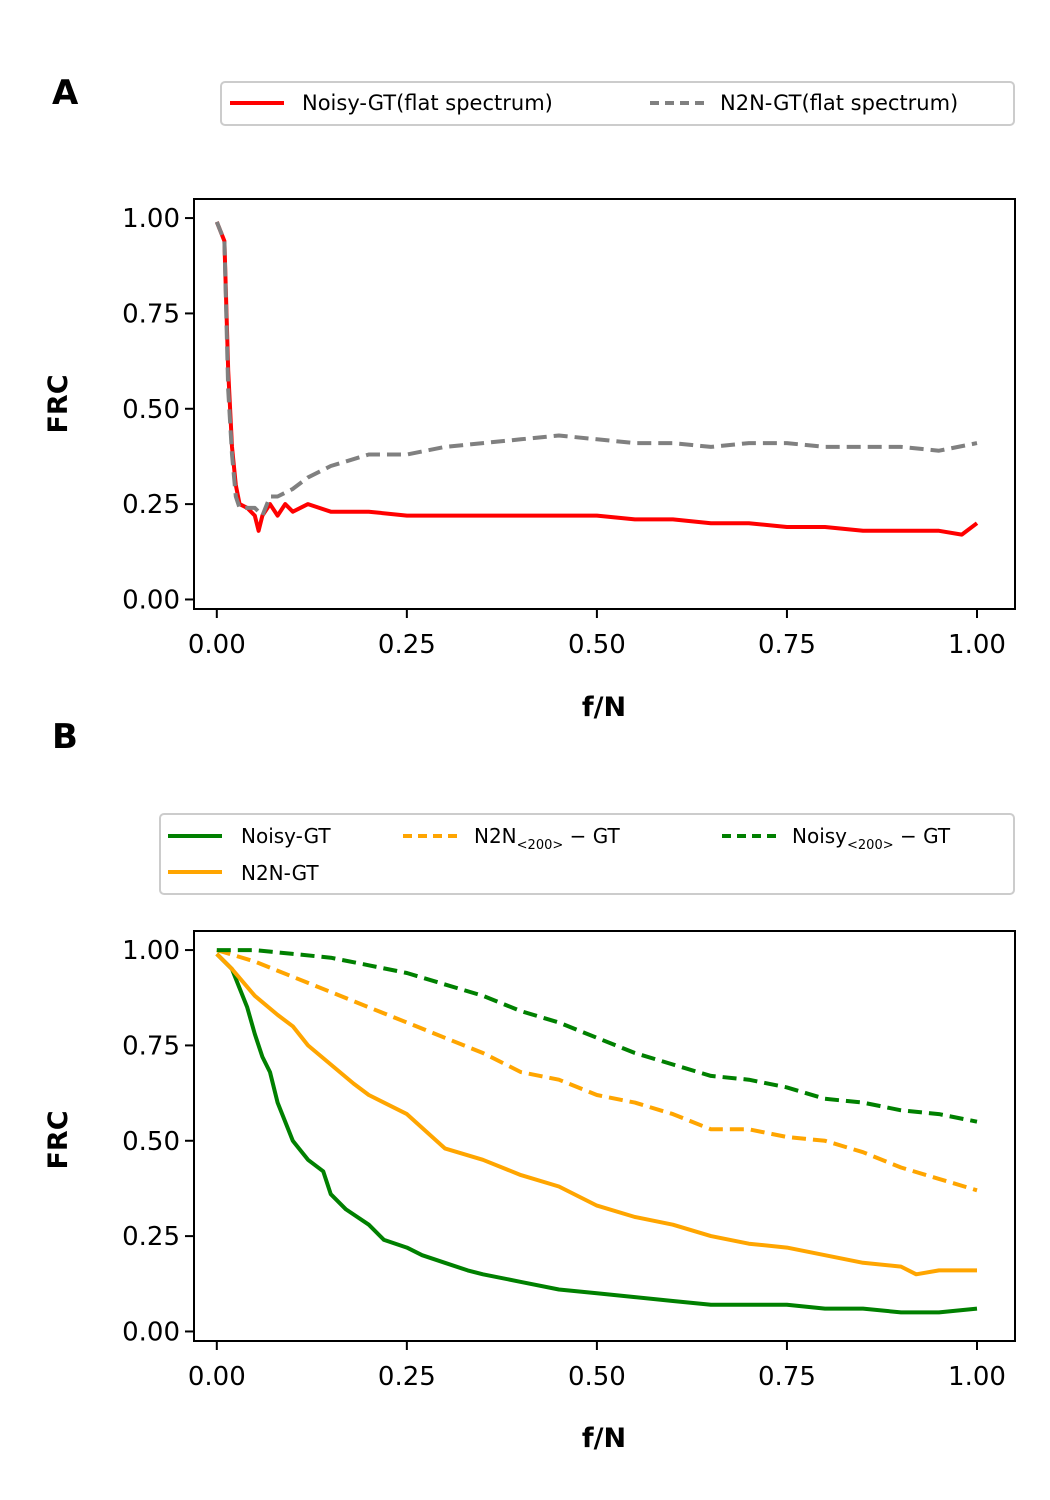 The height and width of the screenshot is (1500, 1050). What do you see at coordinates (280, 873) in the screenshot?
I see `legend-b-label-1: N2N-GT` at bounding box center [280, 873].